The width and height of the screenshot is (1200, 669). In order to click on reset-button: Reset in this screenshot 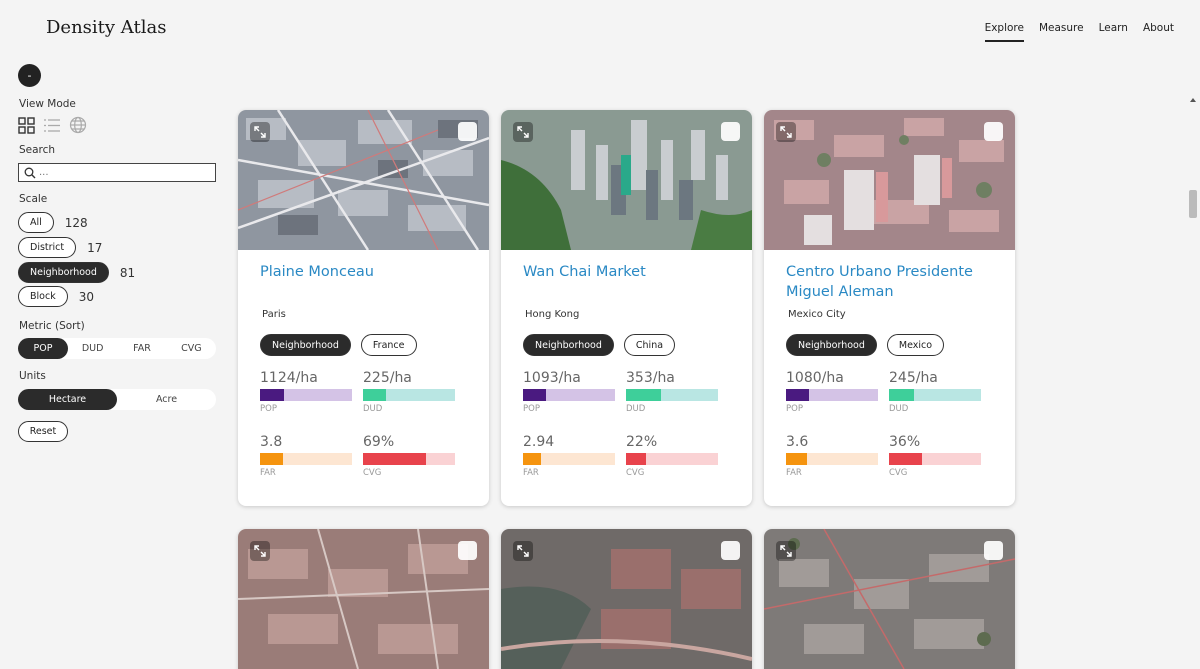, I will do `click(43, 431)`.